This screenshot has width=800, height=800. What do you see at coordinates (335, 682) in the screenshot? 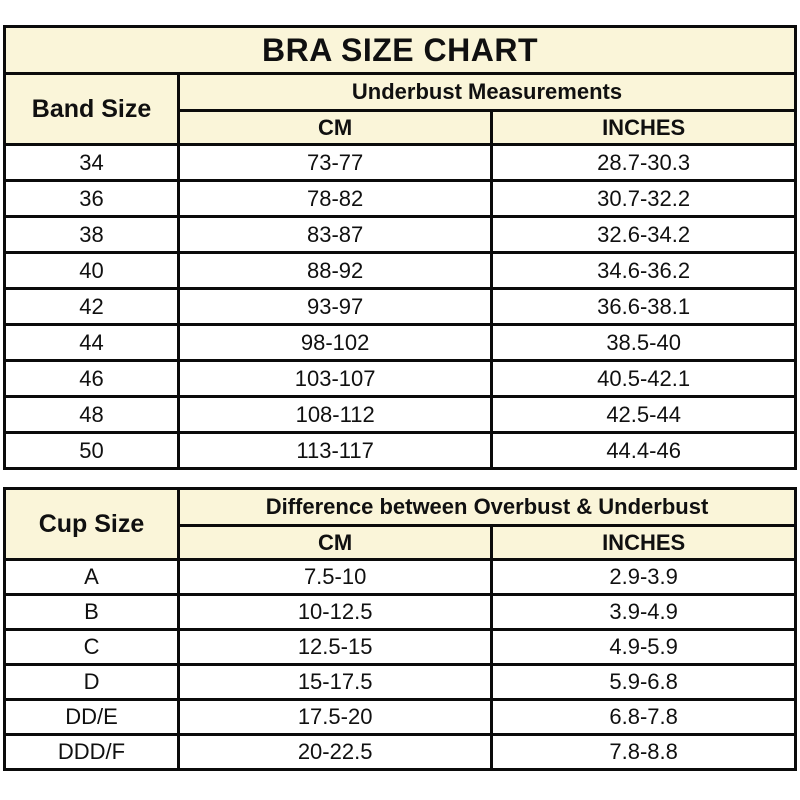
I see `cup-cm-cell: 15-17.5` at bounding box center [335, 682].